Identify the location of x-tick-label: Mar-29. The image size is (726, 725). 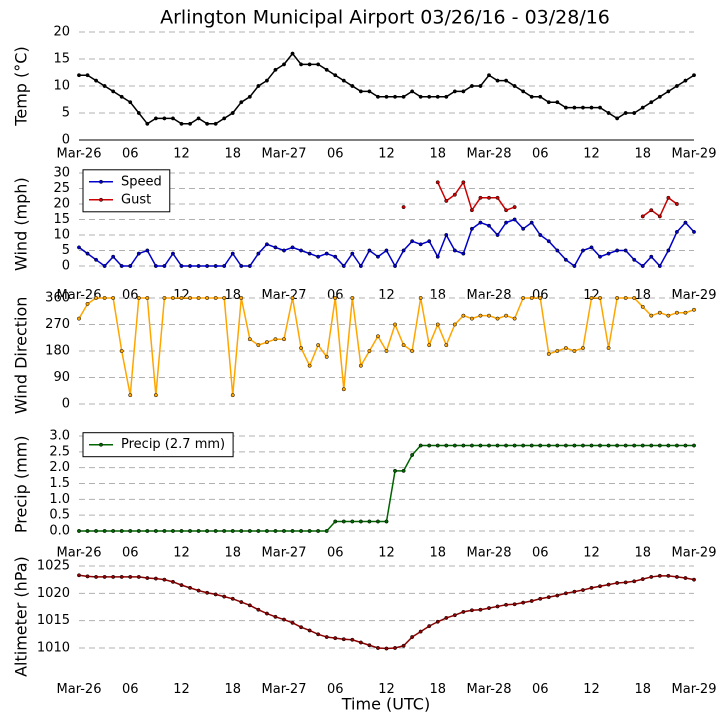
(694, 689).